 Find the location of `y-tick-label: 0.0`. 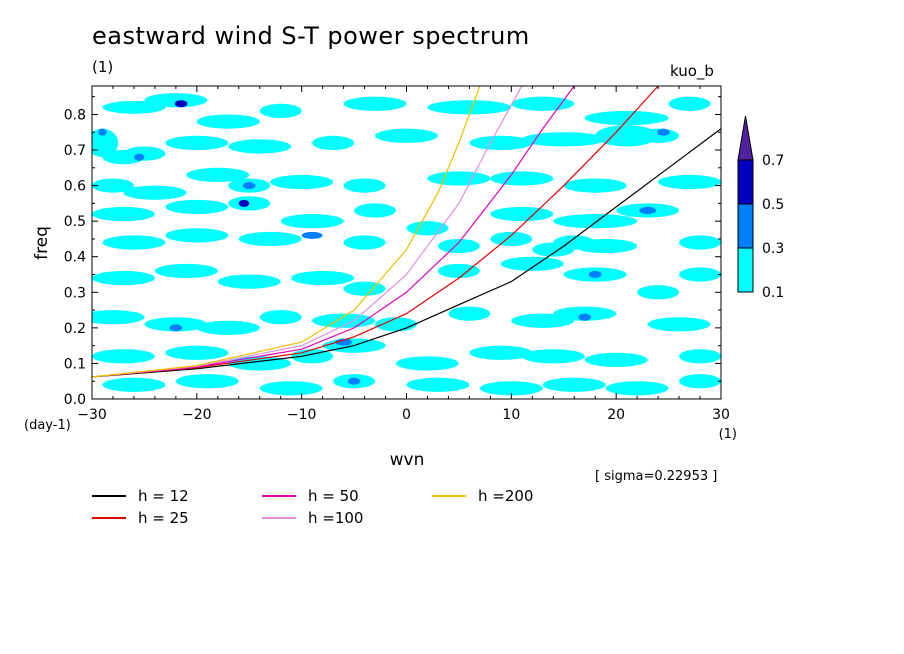

y-tick-label: 0.0 is located at coordinates (75, 400).